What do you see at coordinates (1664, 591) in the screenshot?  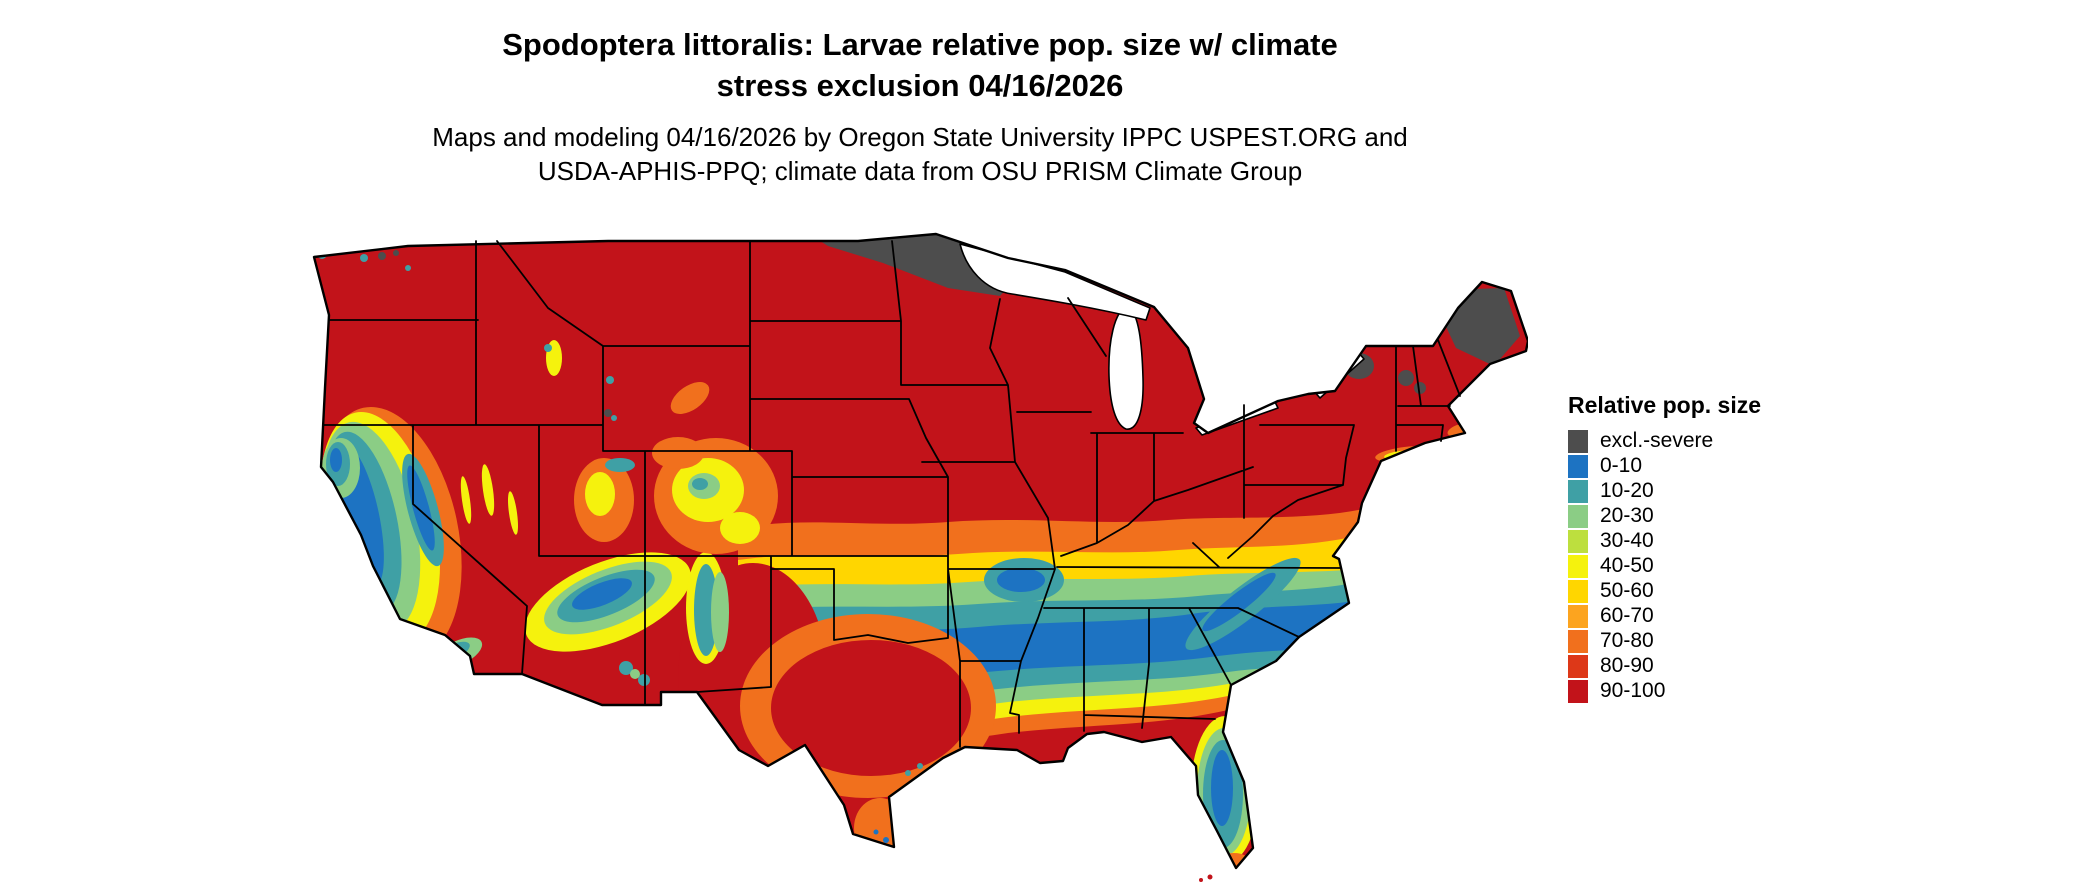 I see `legend-row-50-60: 50-60` at bounding box center [1664, 591].